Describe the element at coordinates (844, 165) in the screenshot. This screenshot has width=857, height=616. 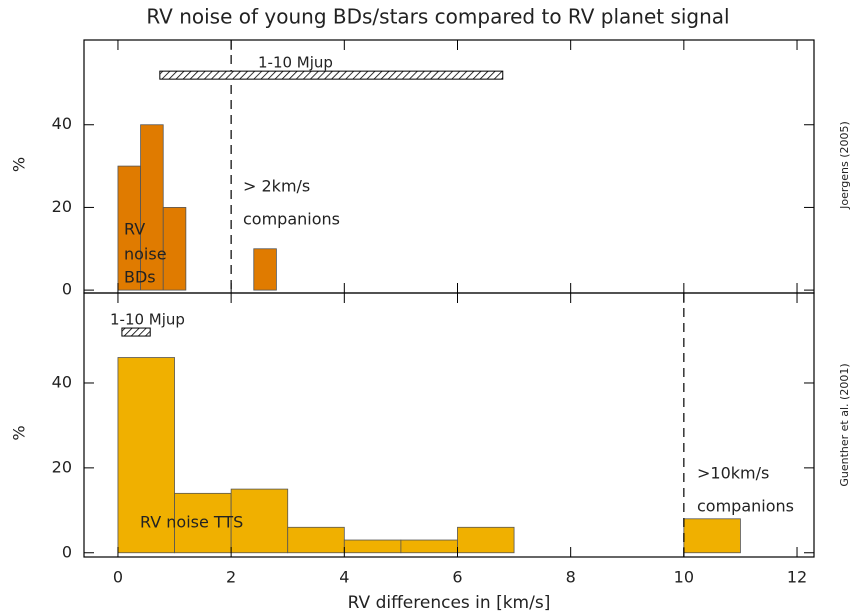
I see `source-label: Joergens (2005)` at that location.